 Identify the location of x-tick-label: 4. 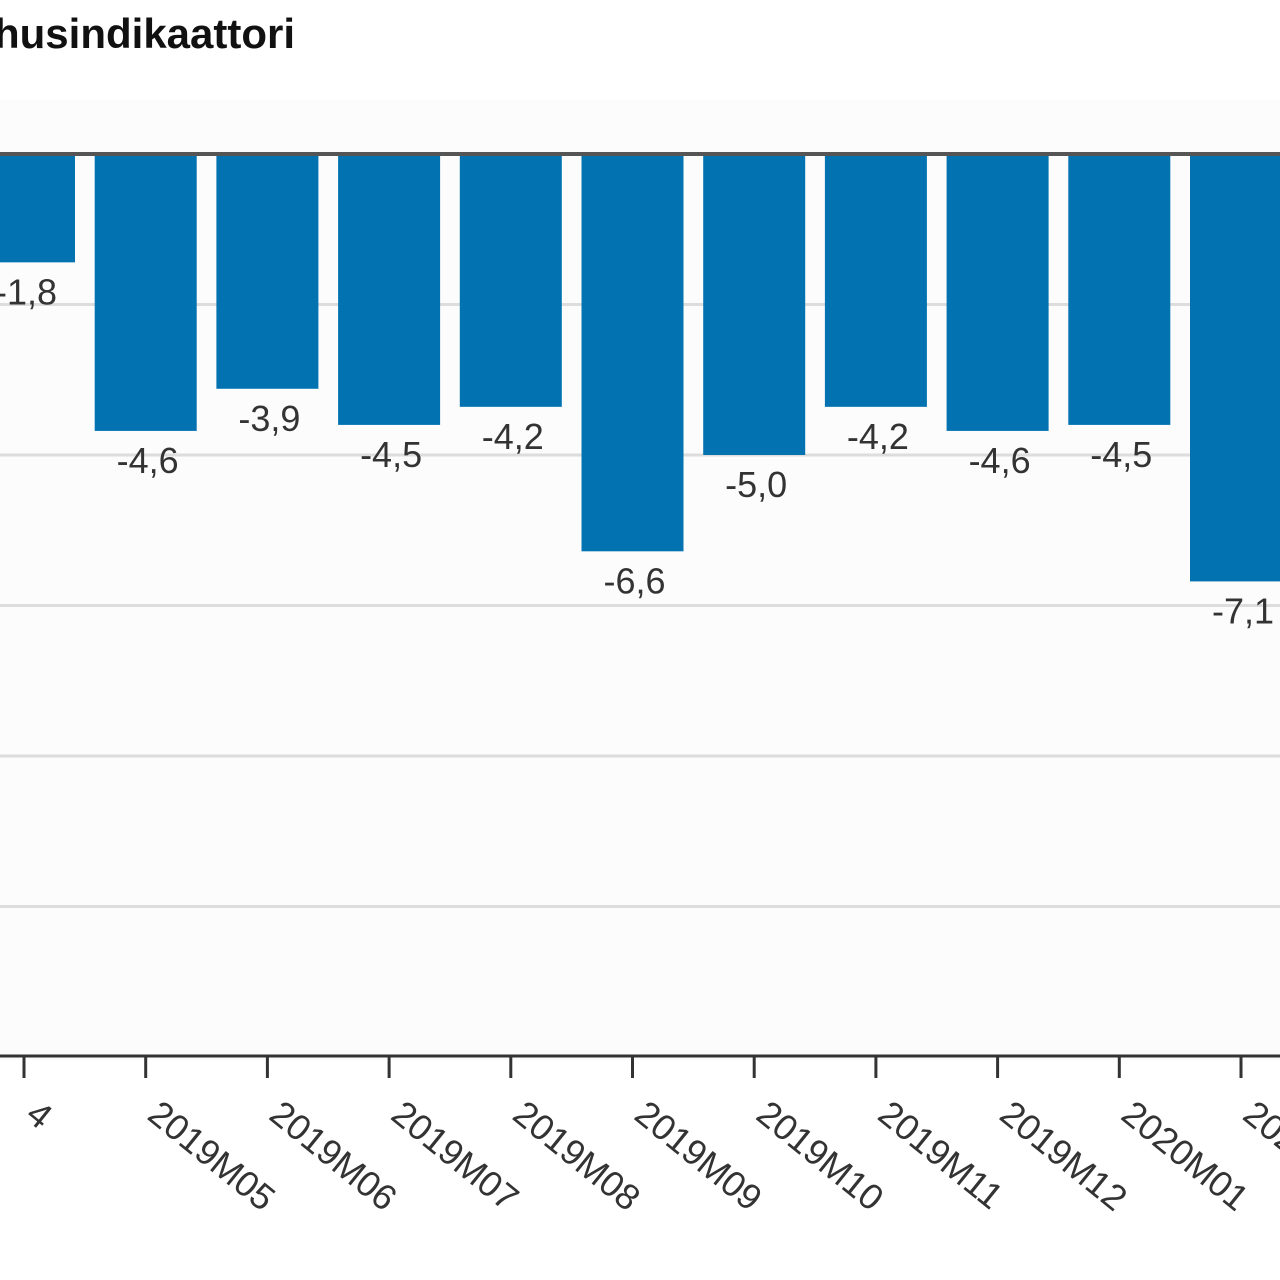
(39, 1114).